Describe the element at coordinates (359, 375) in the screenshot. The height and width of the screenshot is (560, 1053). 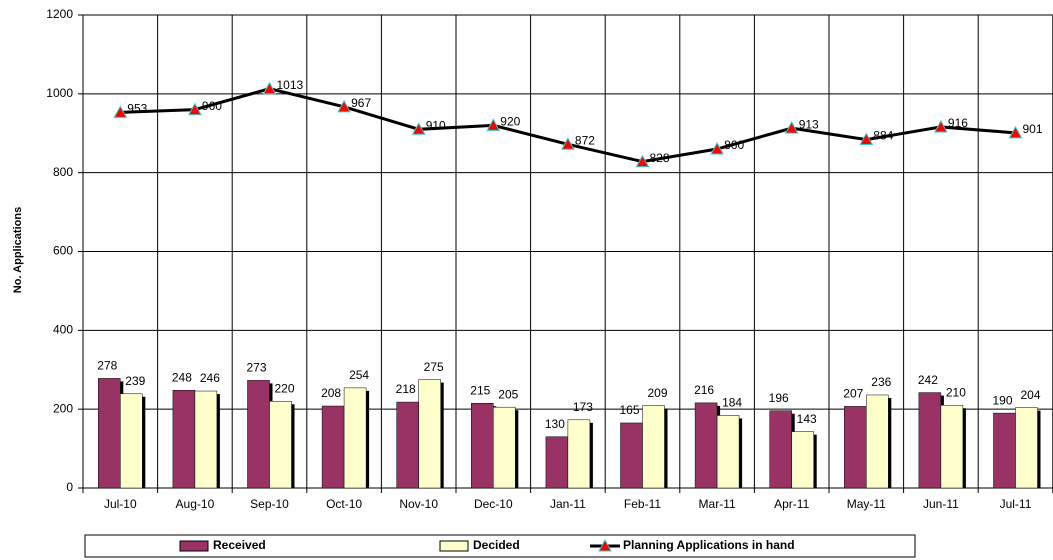
I see `data-label: 254` at that location.